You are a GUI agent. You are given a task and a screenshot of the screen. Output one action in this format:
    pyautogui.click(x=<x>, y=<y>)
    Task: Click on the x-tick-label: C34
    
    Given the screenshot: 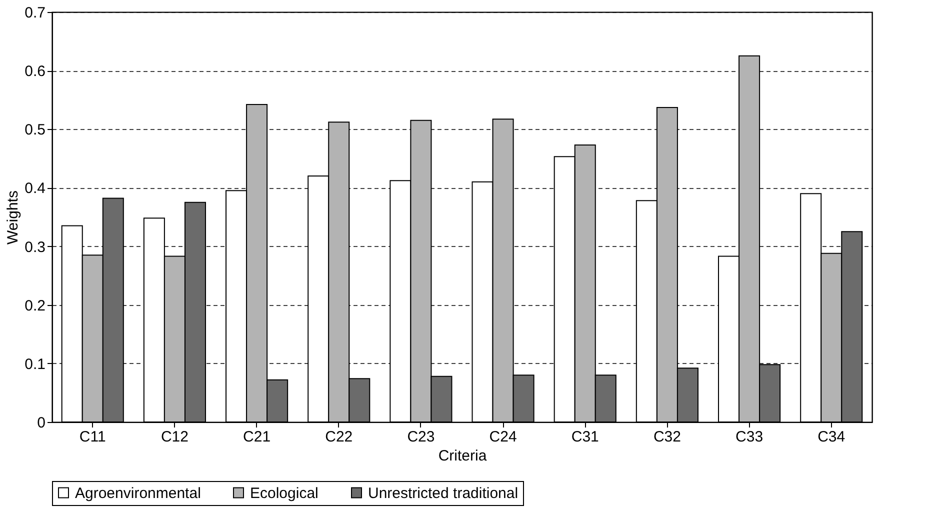 What is the action you would take?
    pyautogui.click(x=832, y=437)
    